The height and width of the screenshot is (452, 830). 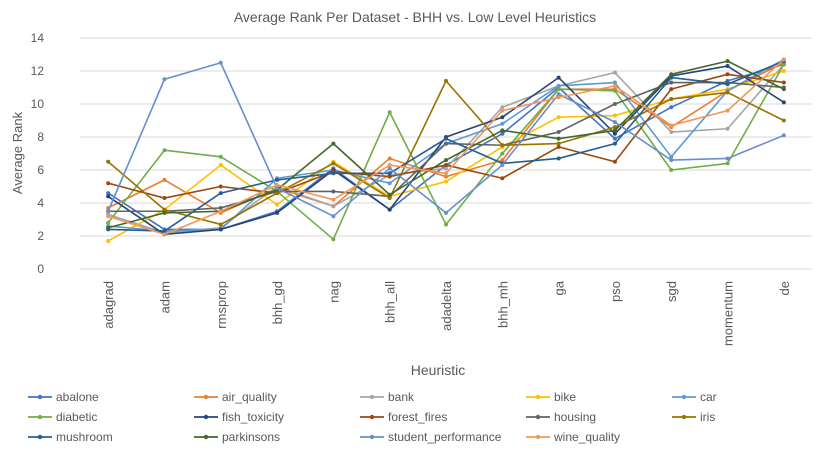 I want to click on legend-label: parkinsons, so click(x=251, y=437).